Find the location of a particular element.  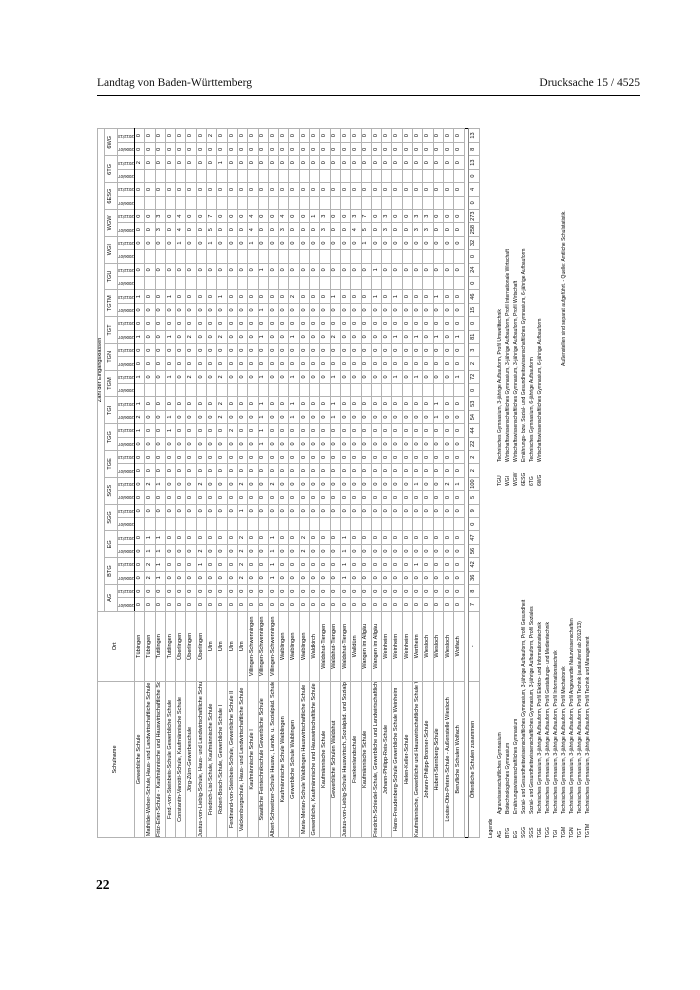

value-cell: 4 is located at coordinates (253, 216).